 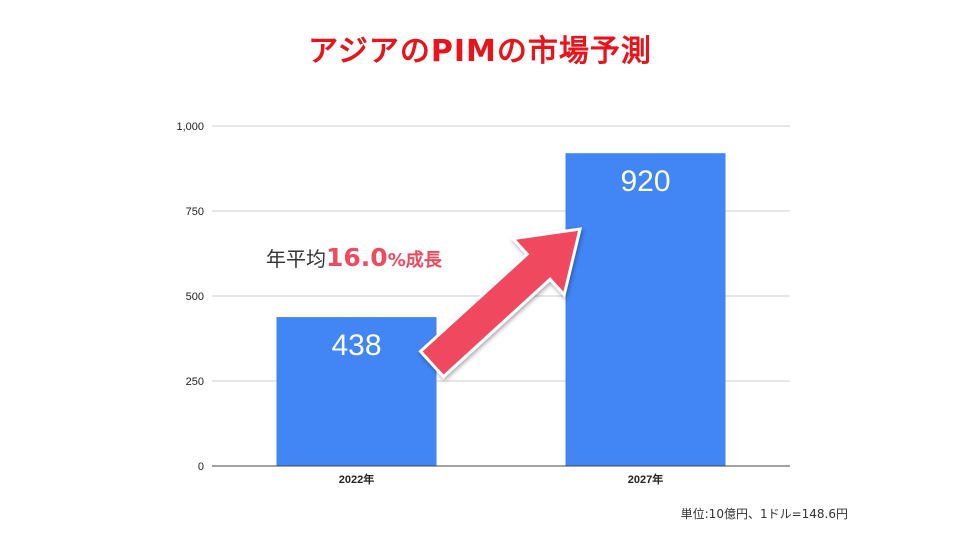 I want to click on bar-value-label: 920, so click(x=645, y=181).